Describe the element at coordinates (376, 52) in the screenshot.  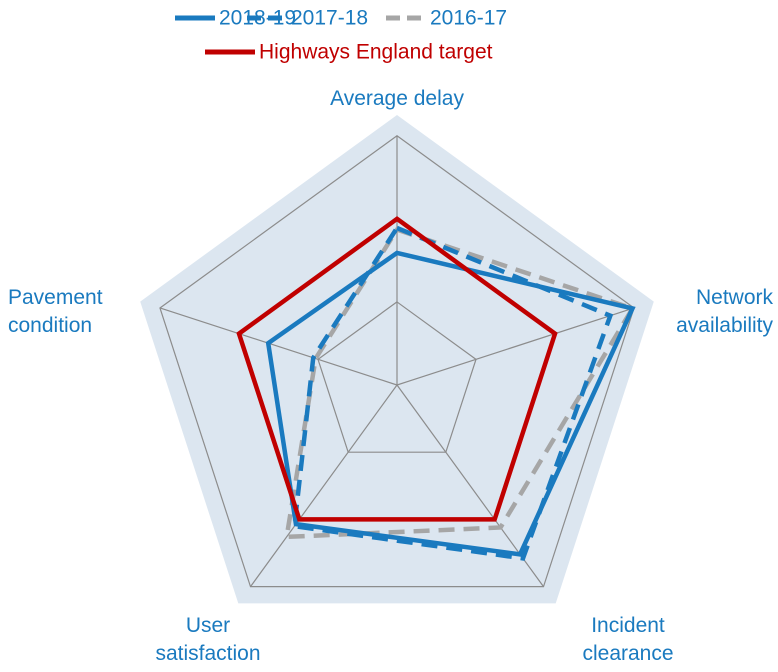
I see `legend-label: Highways England target` at that location.